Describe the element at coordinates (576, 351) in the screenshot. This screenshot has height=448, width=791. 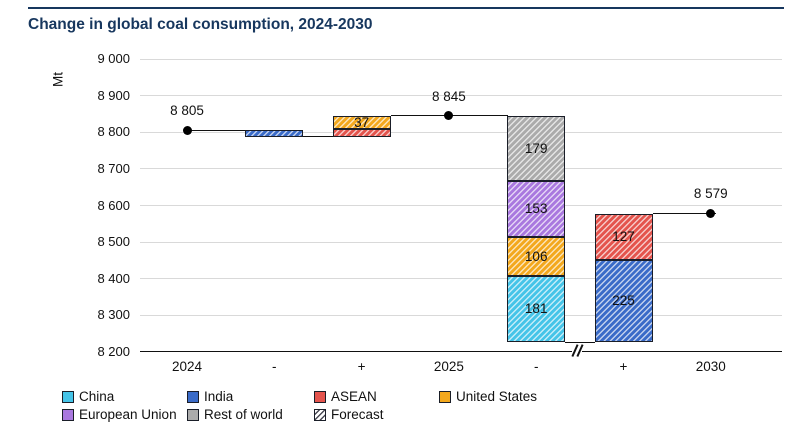
I see `axis-break-gap` at that location.